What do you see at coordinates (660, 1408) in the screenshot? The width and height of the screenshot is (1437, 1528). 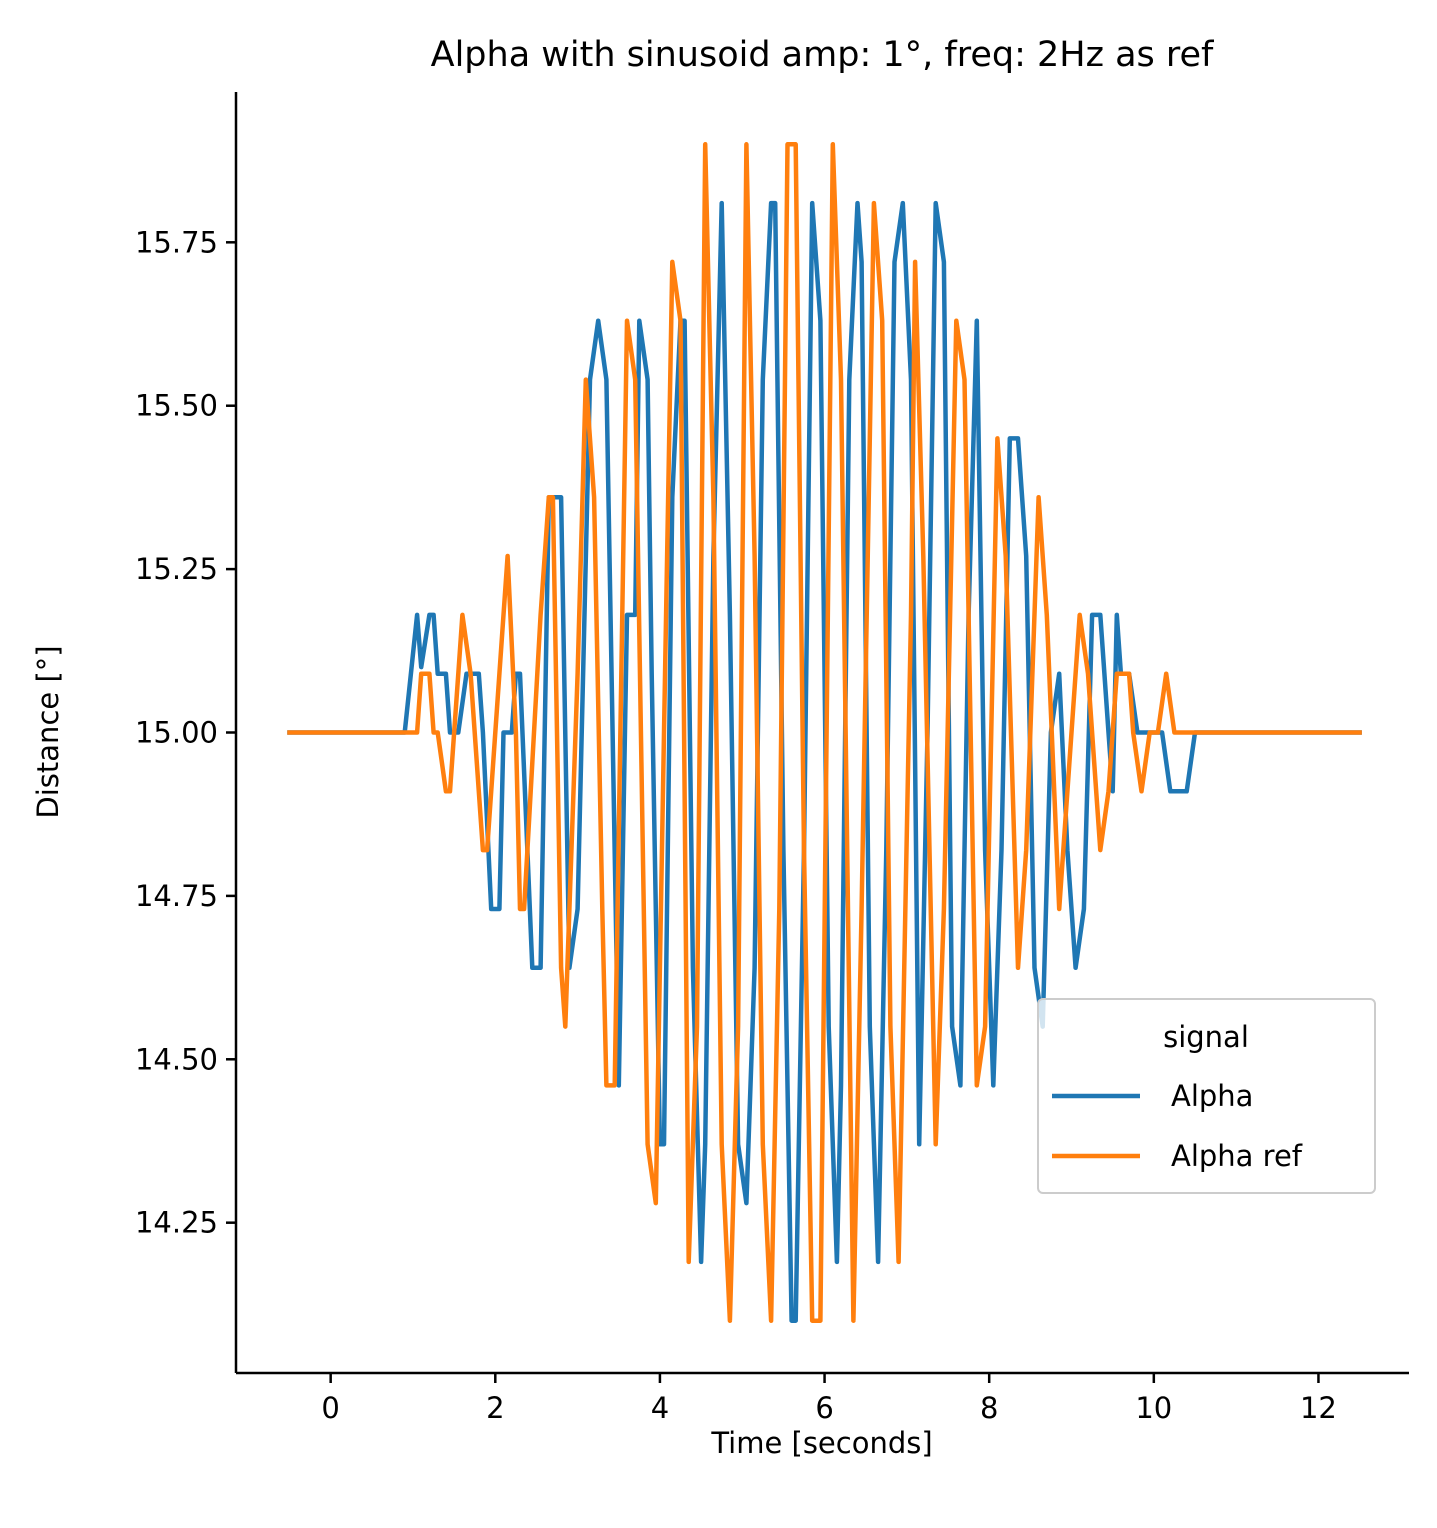 I see `x-tick-label: 4` at bounding box center [660, 1408].